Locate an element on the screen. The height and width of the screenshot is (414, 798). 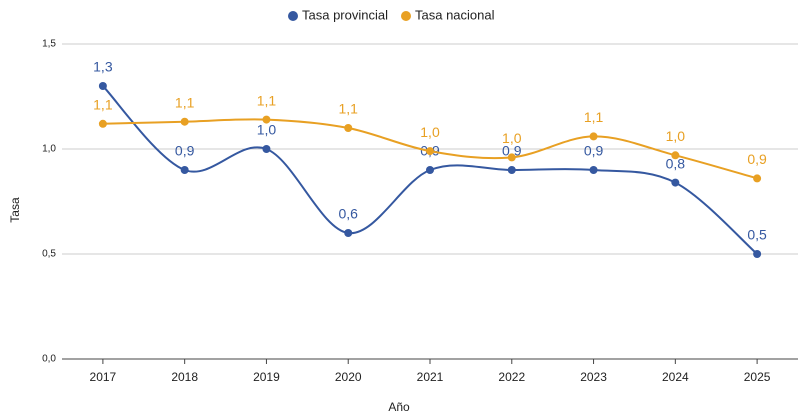
y-tick-label: 0,0 is located at coordinates (49, 359).